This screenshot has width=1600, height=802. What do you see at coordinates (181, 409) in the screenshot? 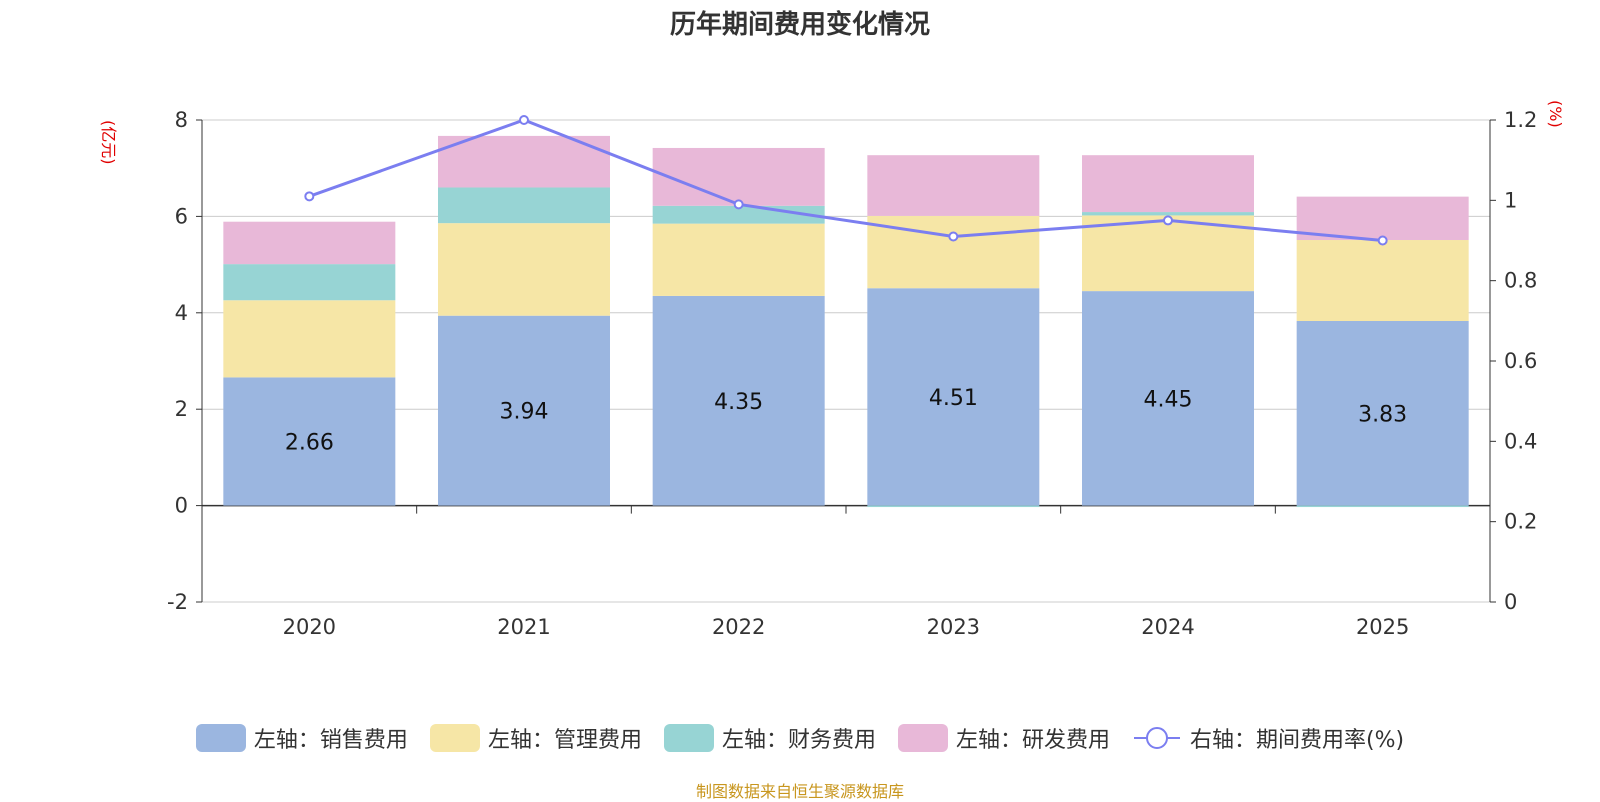
I see `left-axis-tick-label: 2` at bounding box center [181, 409].